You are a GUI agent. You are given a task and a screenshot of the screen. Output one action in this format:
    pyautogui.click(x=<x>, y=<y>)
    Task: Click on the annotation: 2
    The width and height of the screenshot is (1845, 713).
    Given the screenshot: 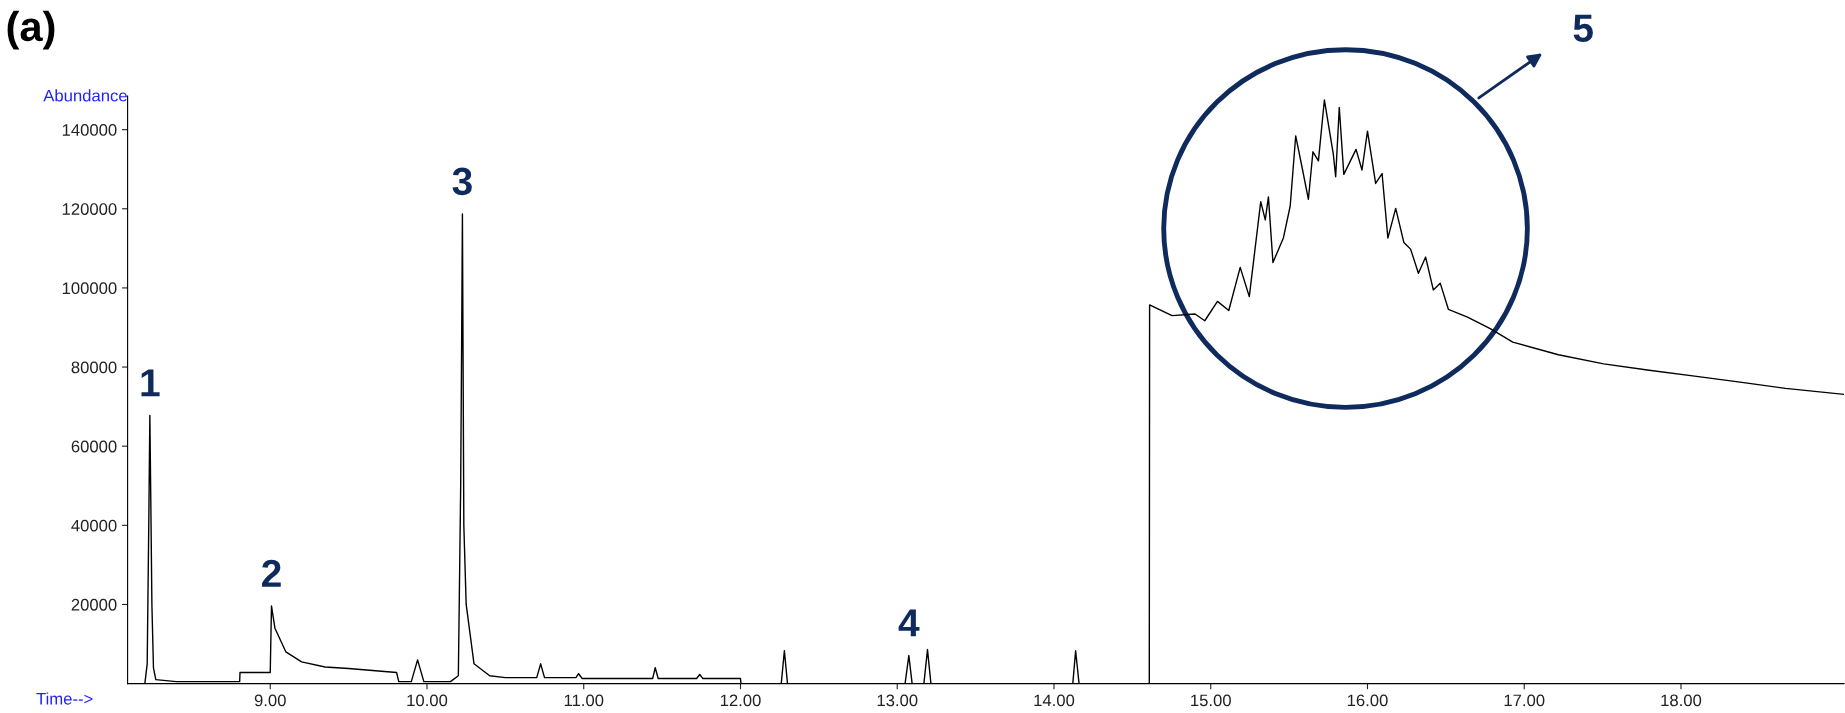 What is the action you would take?
    pyautogui.click(x=271, y=573)
    